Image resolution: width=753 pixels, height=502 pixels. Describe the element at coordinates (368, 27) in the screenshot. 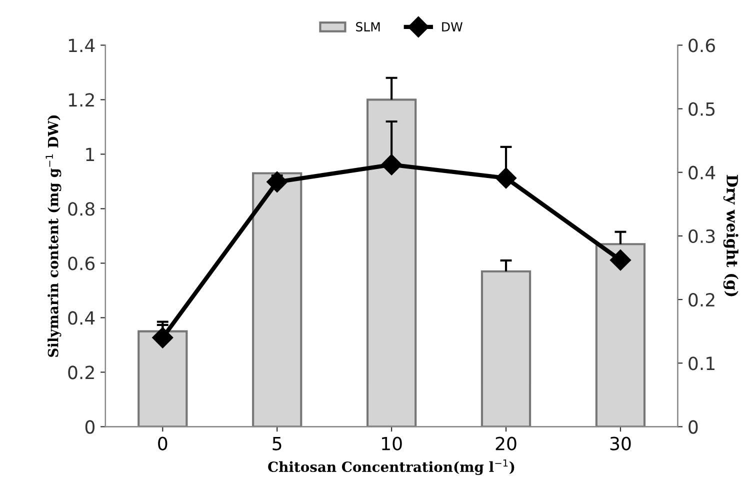

I see `legend-label: SLM` at that location.